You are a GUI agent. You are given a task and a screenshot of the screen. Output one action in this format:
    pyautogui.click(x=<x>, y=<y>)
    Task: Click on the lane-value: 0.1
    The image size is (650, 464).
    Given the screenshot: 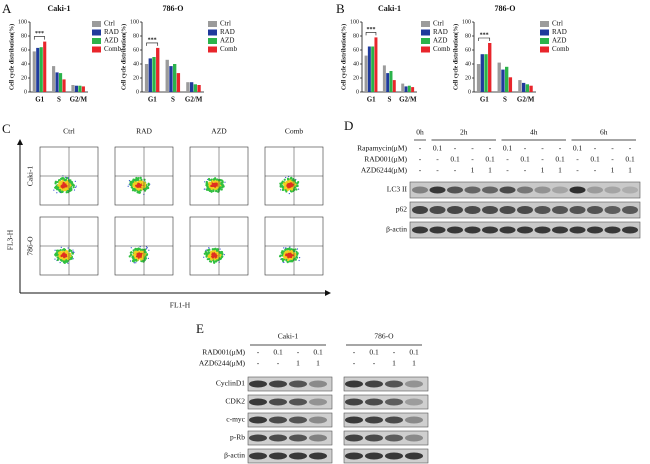 What is the action you would take?
    pyautogui.click(x=490, y=159)
    